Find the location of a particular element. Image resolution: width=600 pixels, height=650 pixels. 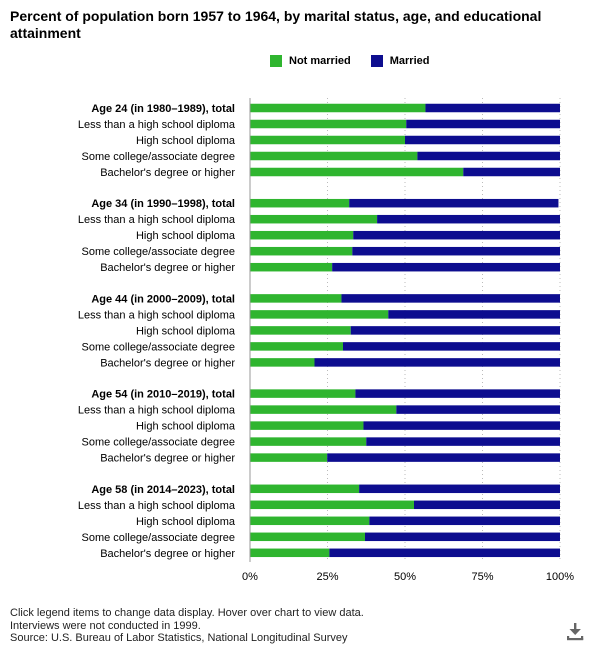

legend-label-married: Married is located at coordinates (409, 61).